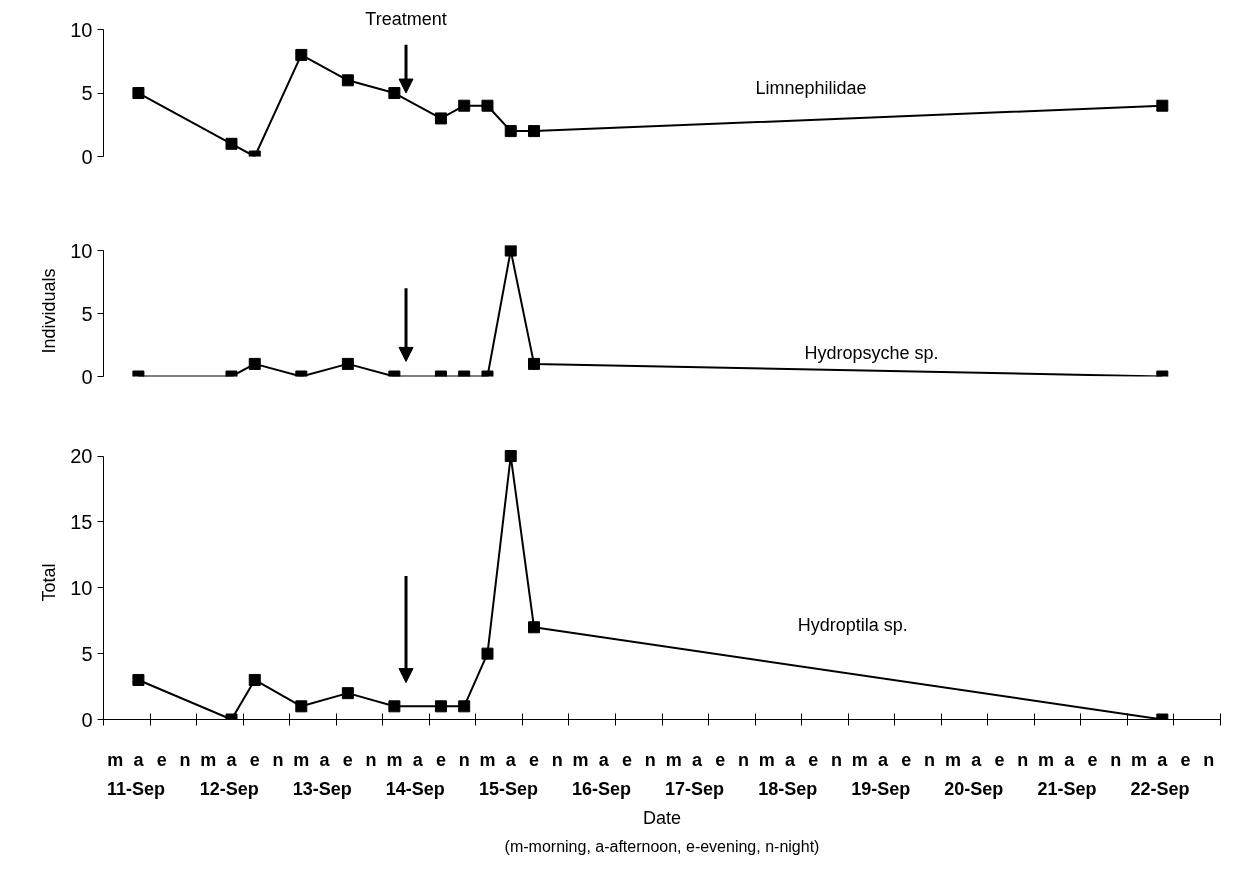 The width and height of the screenshot is (1244, 881). What do you see at coordinates (974, 788) in the screenshot?
I see `text: 20-Sep` at bounding box center [974, 788].